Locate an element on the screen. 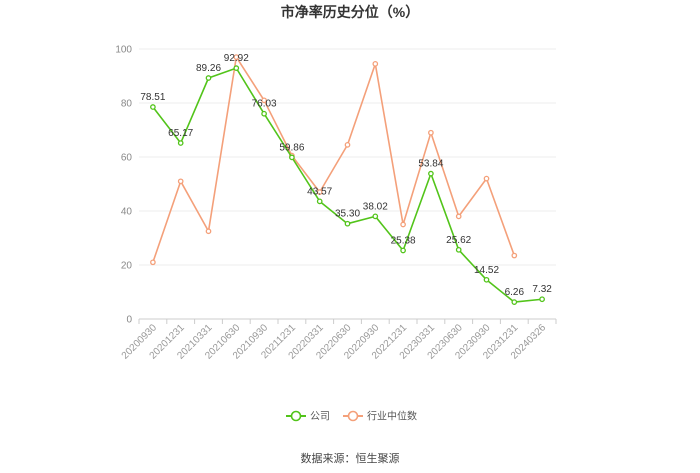 This screenshot has height=473, width=700. data-label: 59.86 is located at coordinates (291, 147).